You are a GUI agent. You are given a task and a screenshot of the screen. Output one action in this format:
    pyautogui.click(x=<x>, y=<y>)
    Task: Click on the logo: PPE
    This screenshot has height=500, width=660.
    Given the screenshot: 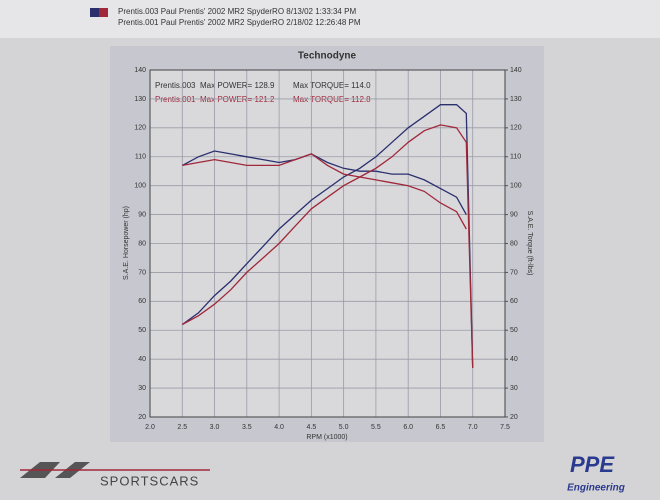 What is the action you would take?
    pyautogui.click(x=592, y=464)
    